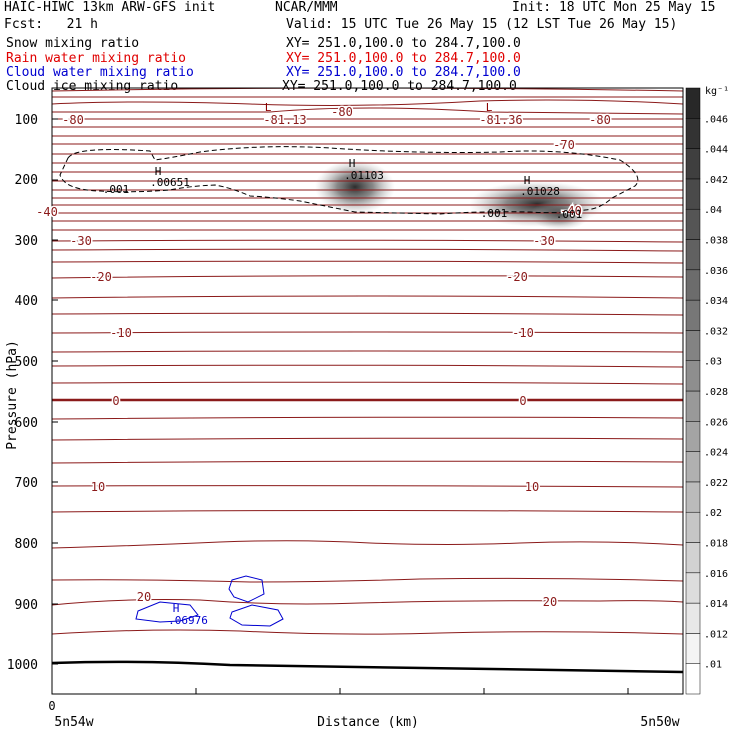 Image resolution: width=740 pixels, height=740 pixels. What do you see at coordinates (713, 362) in the screenshot?
I see `colorbar-tick-label: .03` at bounding box center [713, 362].